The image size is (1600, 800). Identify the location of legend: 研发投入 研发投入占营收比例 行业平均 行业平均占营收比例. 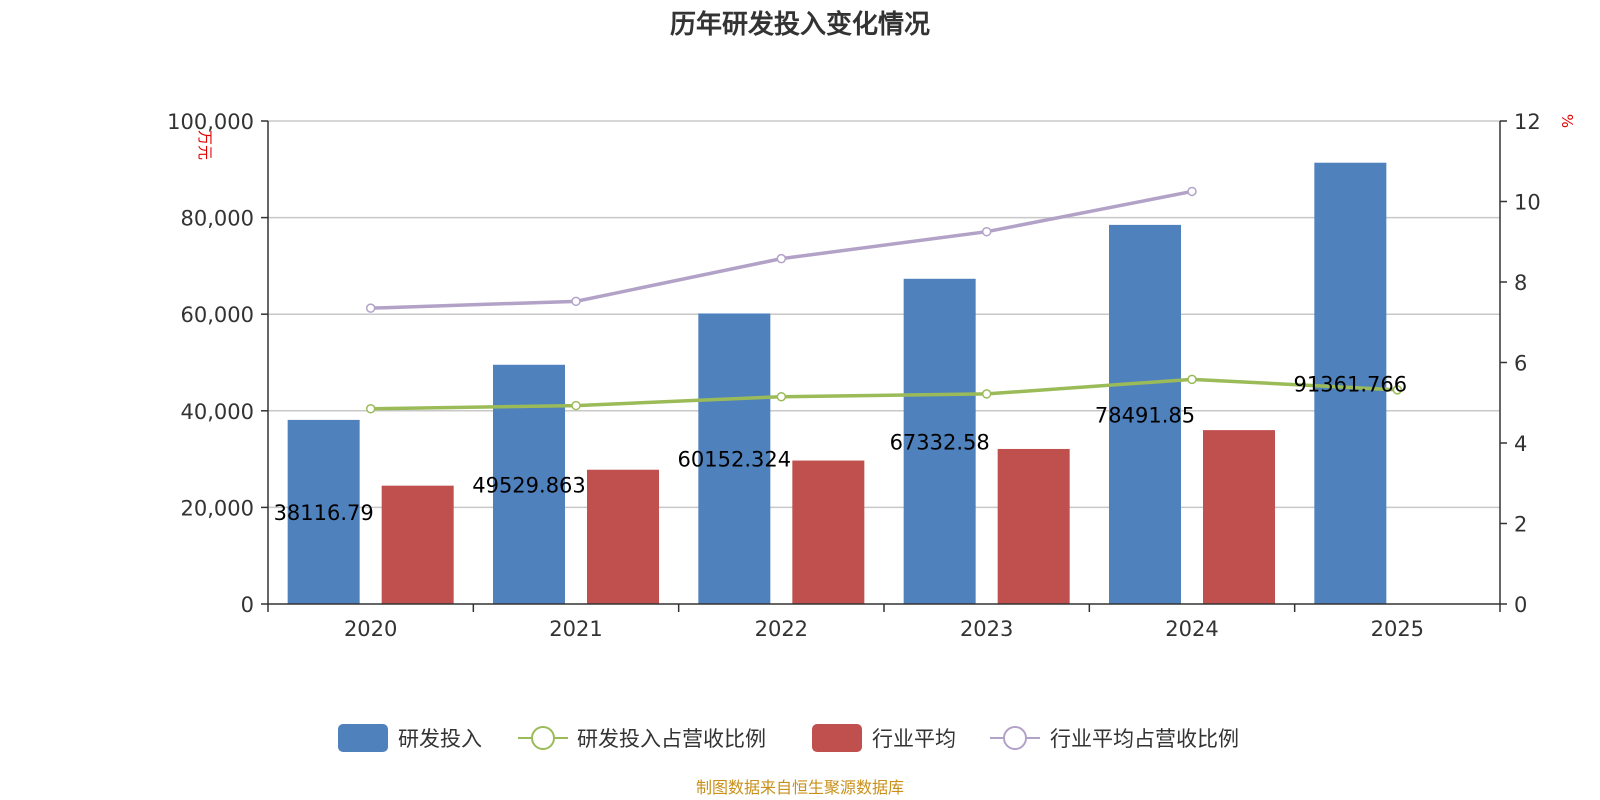
(788, 738).